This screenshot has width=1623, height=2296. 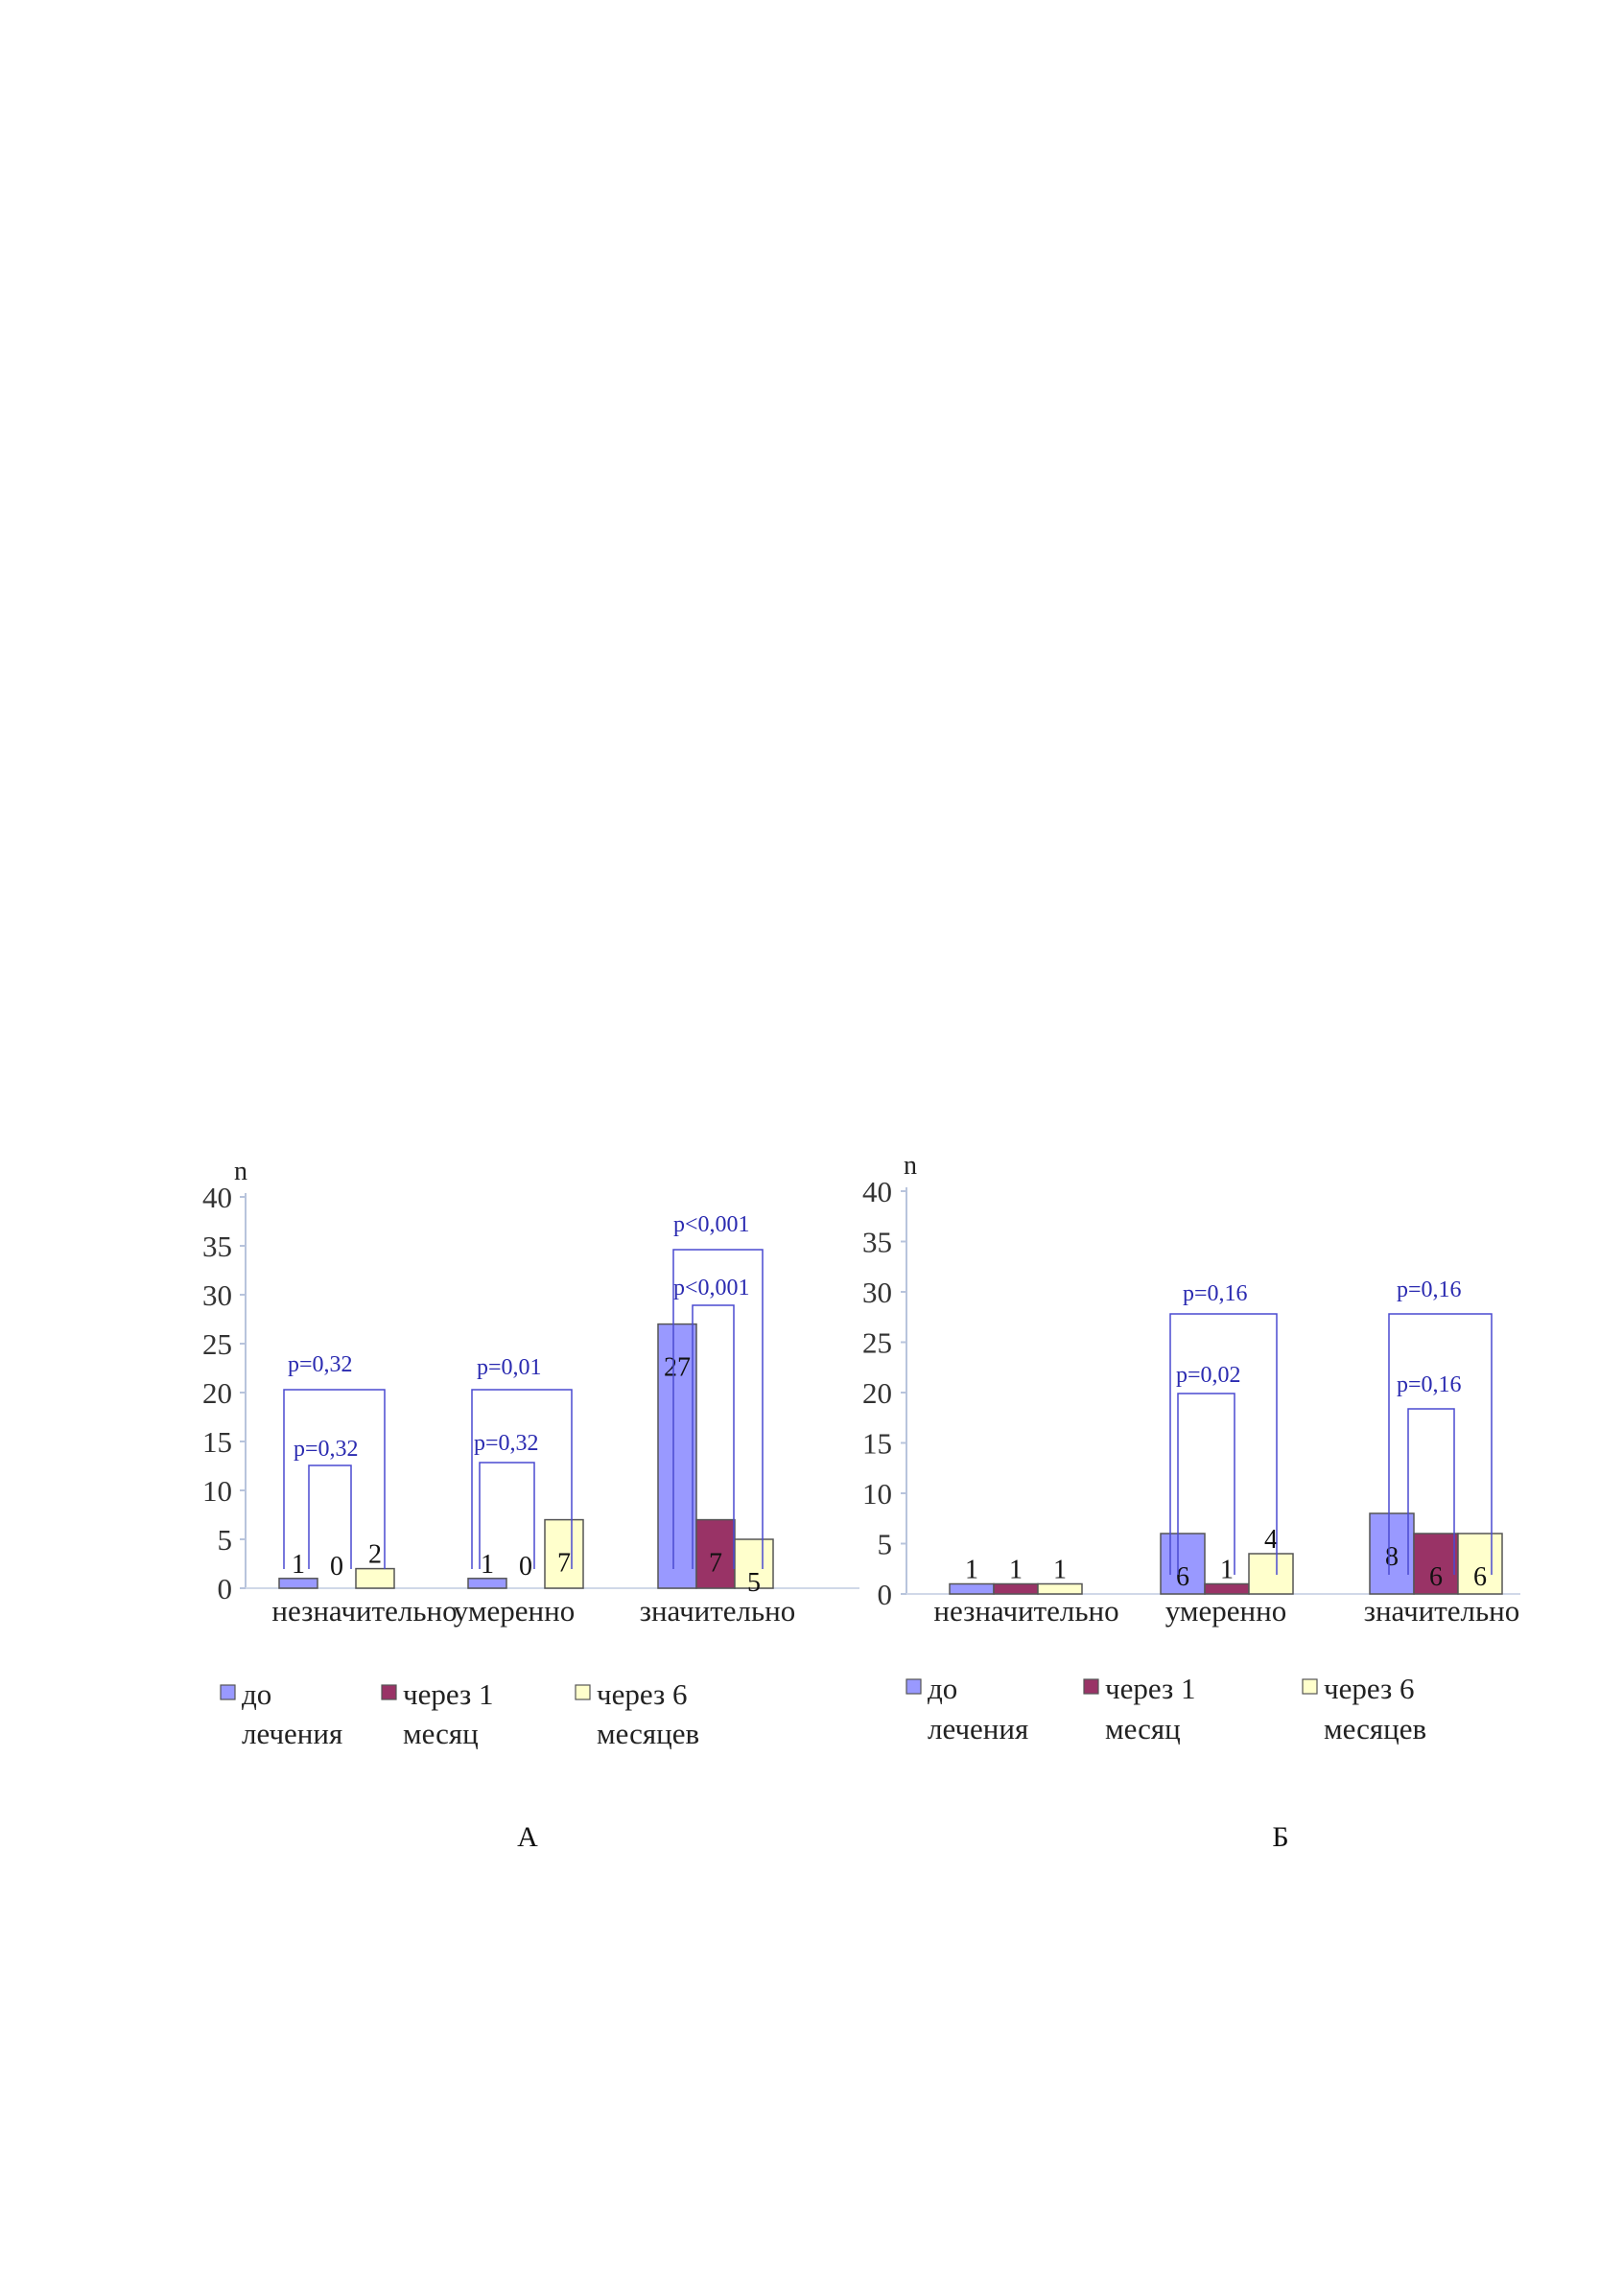 I want to click on bar-value-label: 2, so click(x=375, y=1555).